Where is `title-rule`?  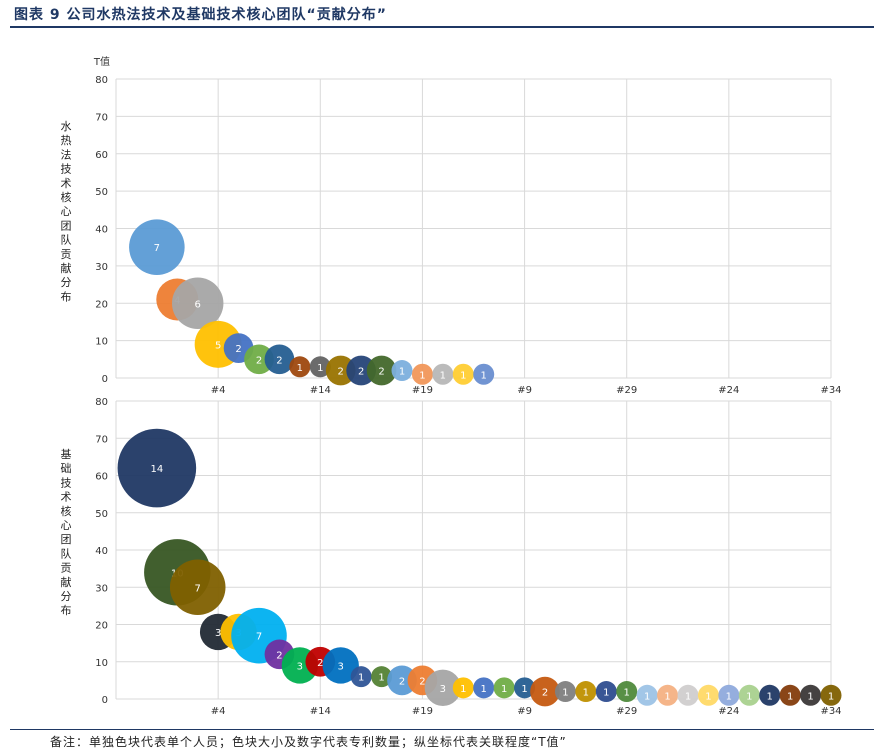
title-rule is located at coordinates (442, 27).